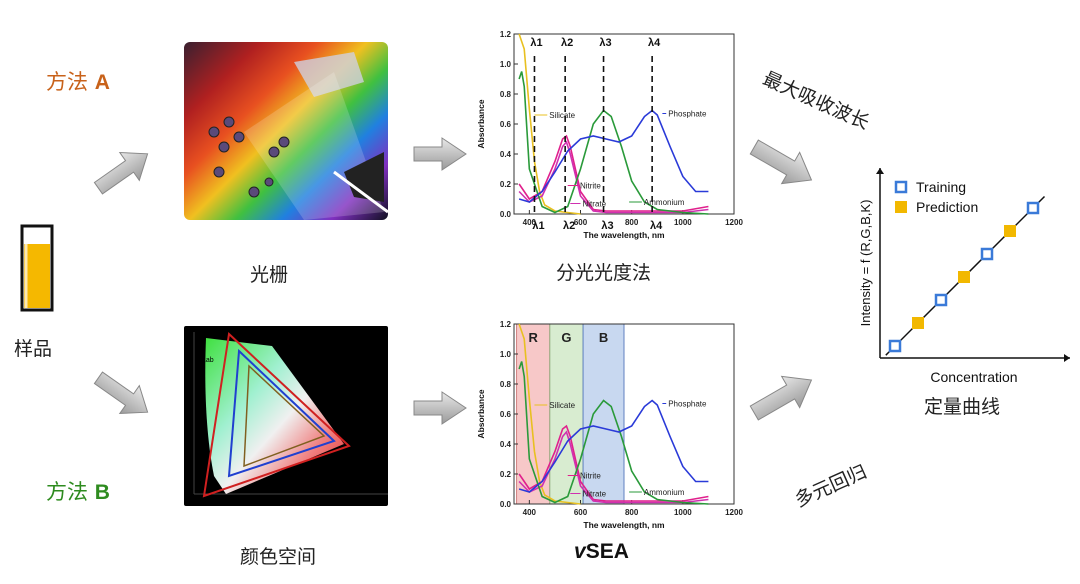 This screenshot has height=584, width=1080. I want to click on spectro-caption: 分光光度法, so click(604, 273).